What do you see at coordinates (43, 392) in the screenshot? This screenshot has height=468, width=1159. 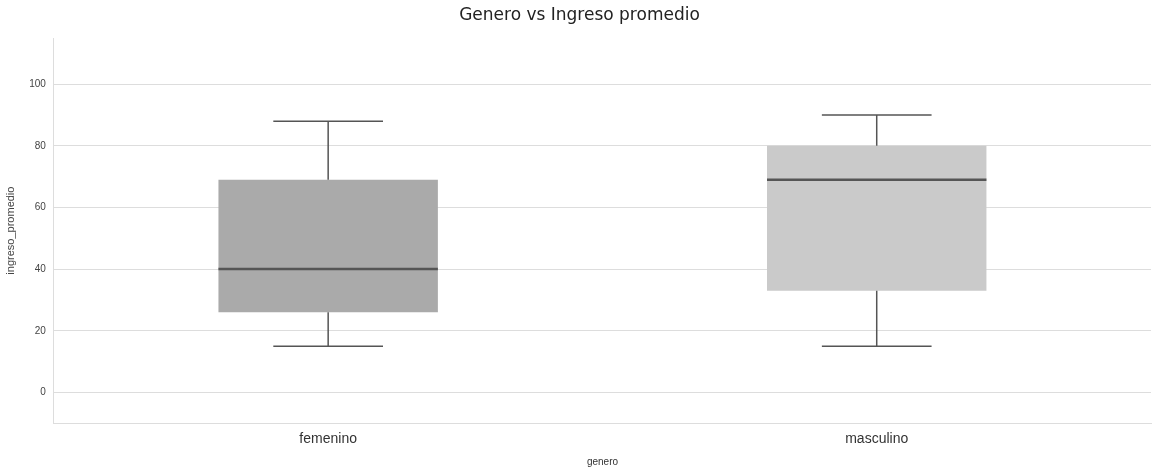 I see `y-tick-label: 0` at bounding box center [43, 392].